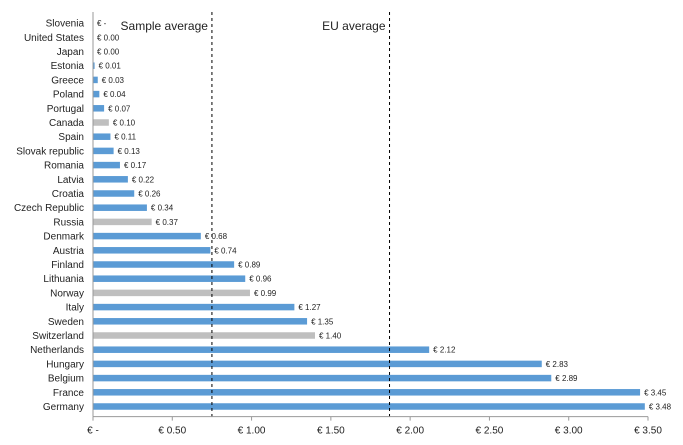 This screenshot has height=445, width=683. Describe the element at coordinates (152, 250) in the screenshot. I see `bar-austria` at that location.